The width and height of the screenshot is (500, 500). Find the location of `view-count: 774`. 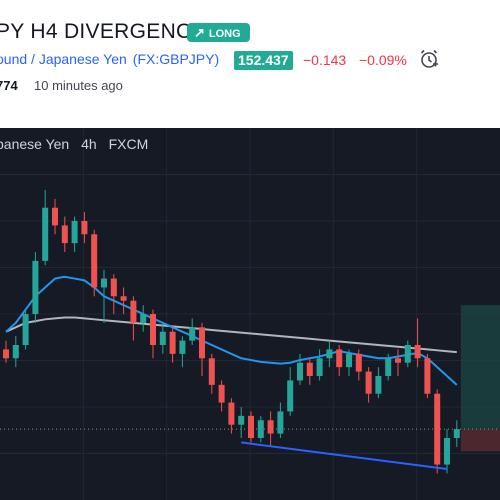

view-count: 774 is located at coordinates (9, 85).